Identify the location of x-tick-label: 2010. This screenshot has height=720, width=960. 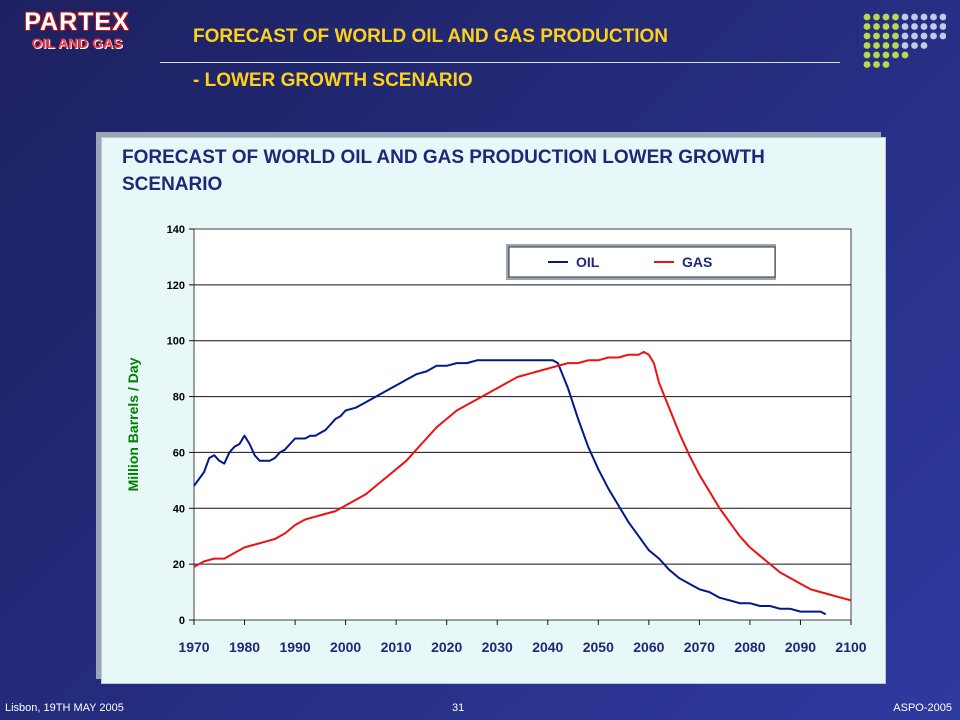
(396, 647).